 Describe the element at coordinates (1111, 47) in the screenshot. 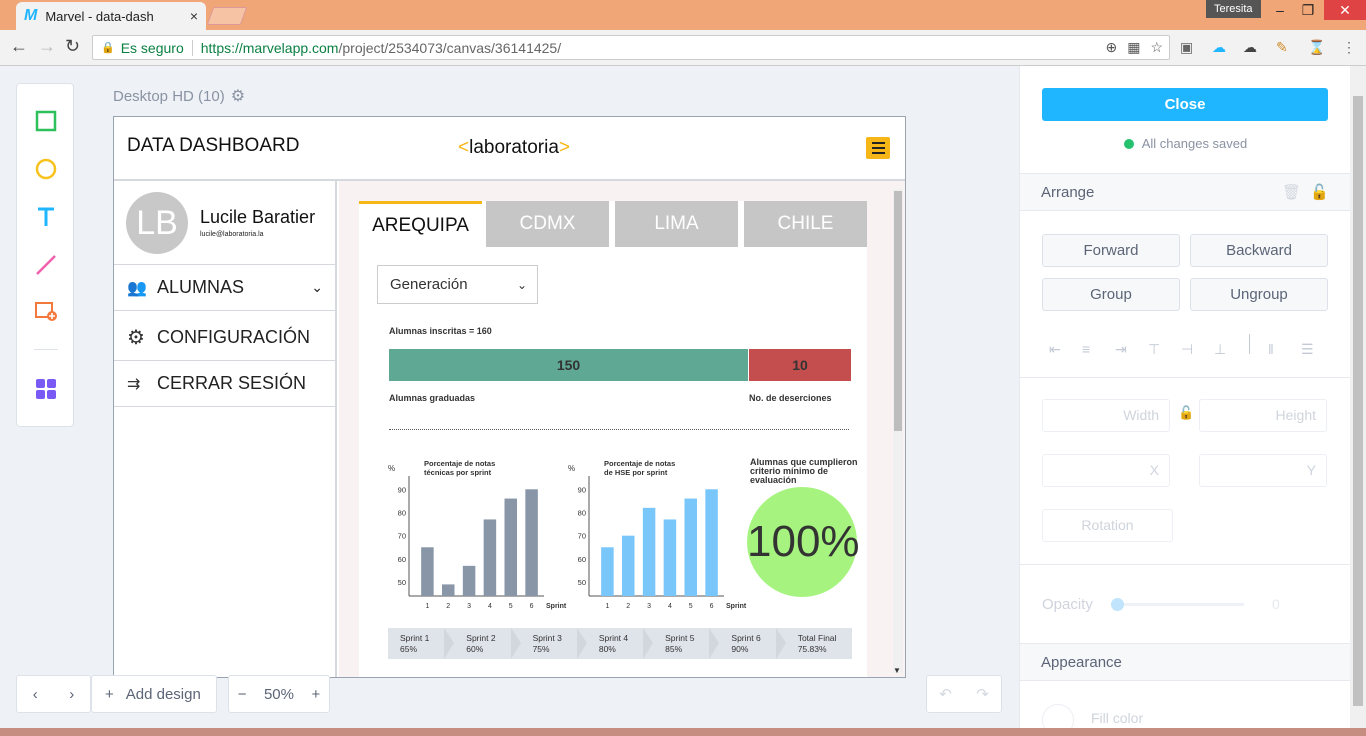

I see `zoom-icon: ⊕` at that location.